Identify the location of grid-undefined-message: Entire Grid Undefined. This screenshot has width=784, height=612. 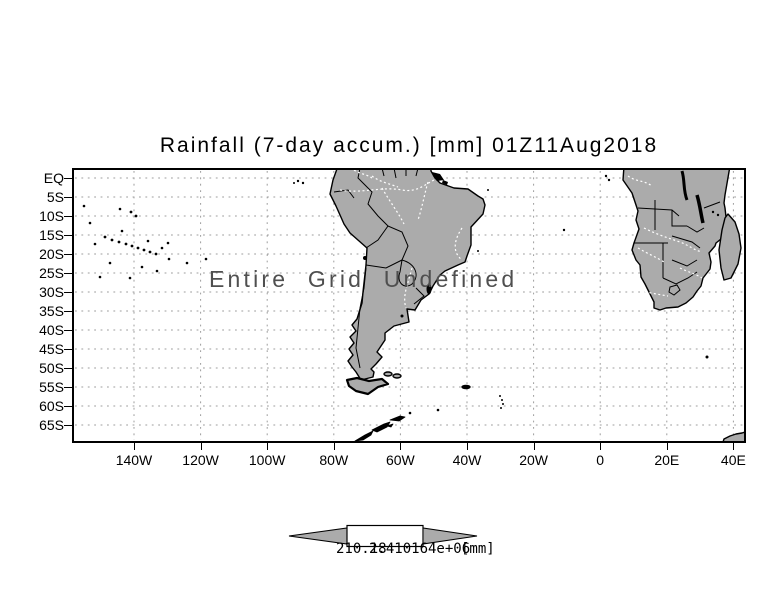
(363, 279).